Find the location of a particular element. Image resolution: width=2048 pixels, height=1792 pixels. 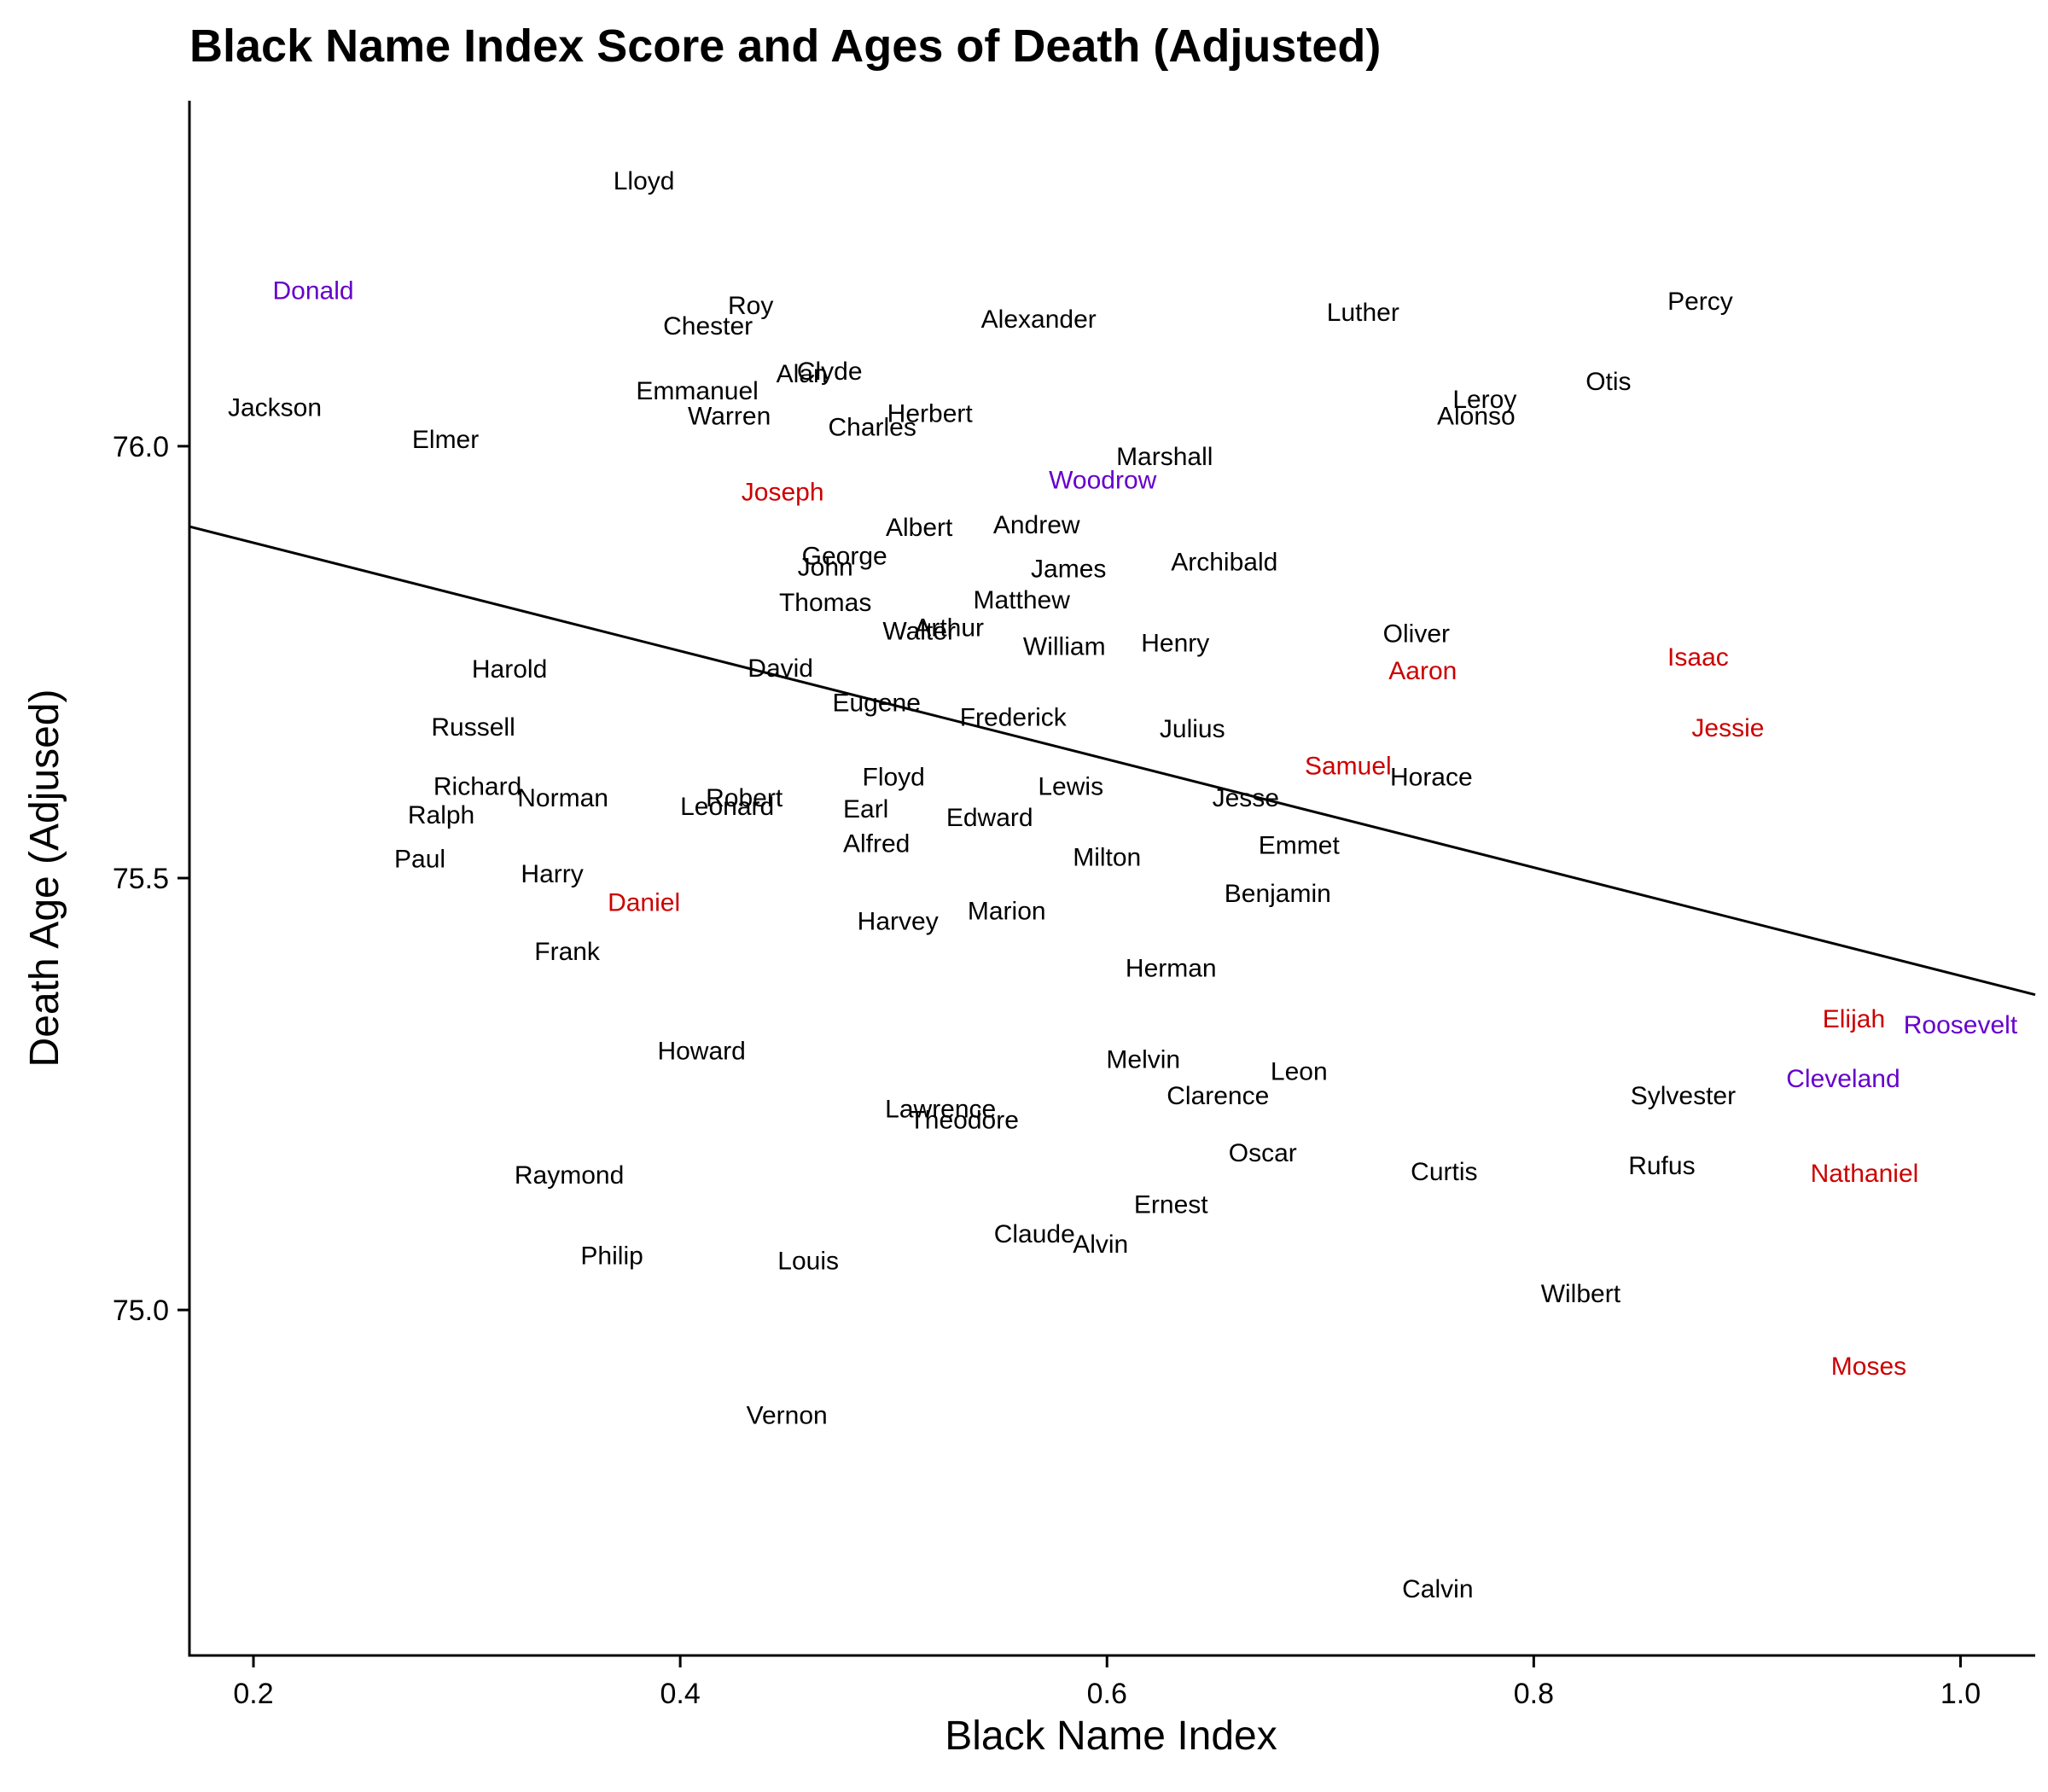

point-label-curtis: Curtis is located at coordinates (1444, 1172).